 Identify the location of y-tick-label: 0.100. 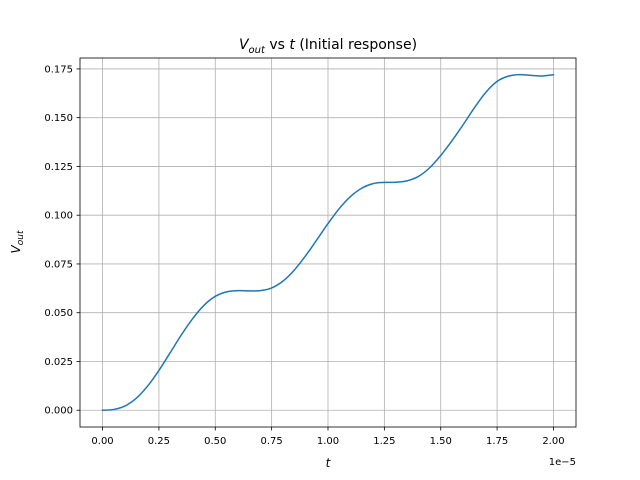
(58, 216).